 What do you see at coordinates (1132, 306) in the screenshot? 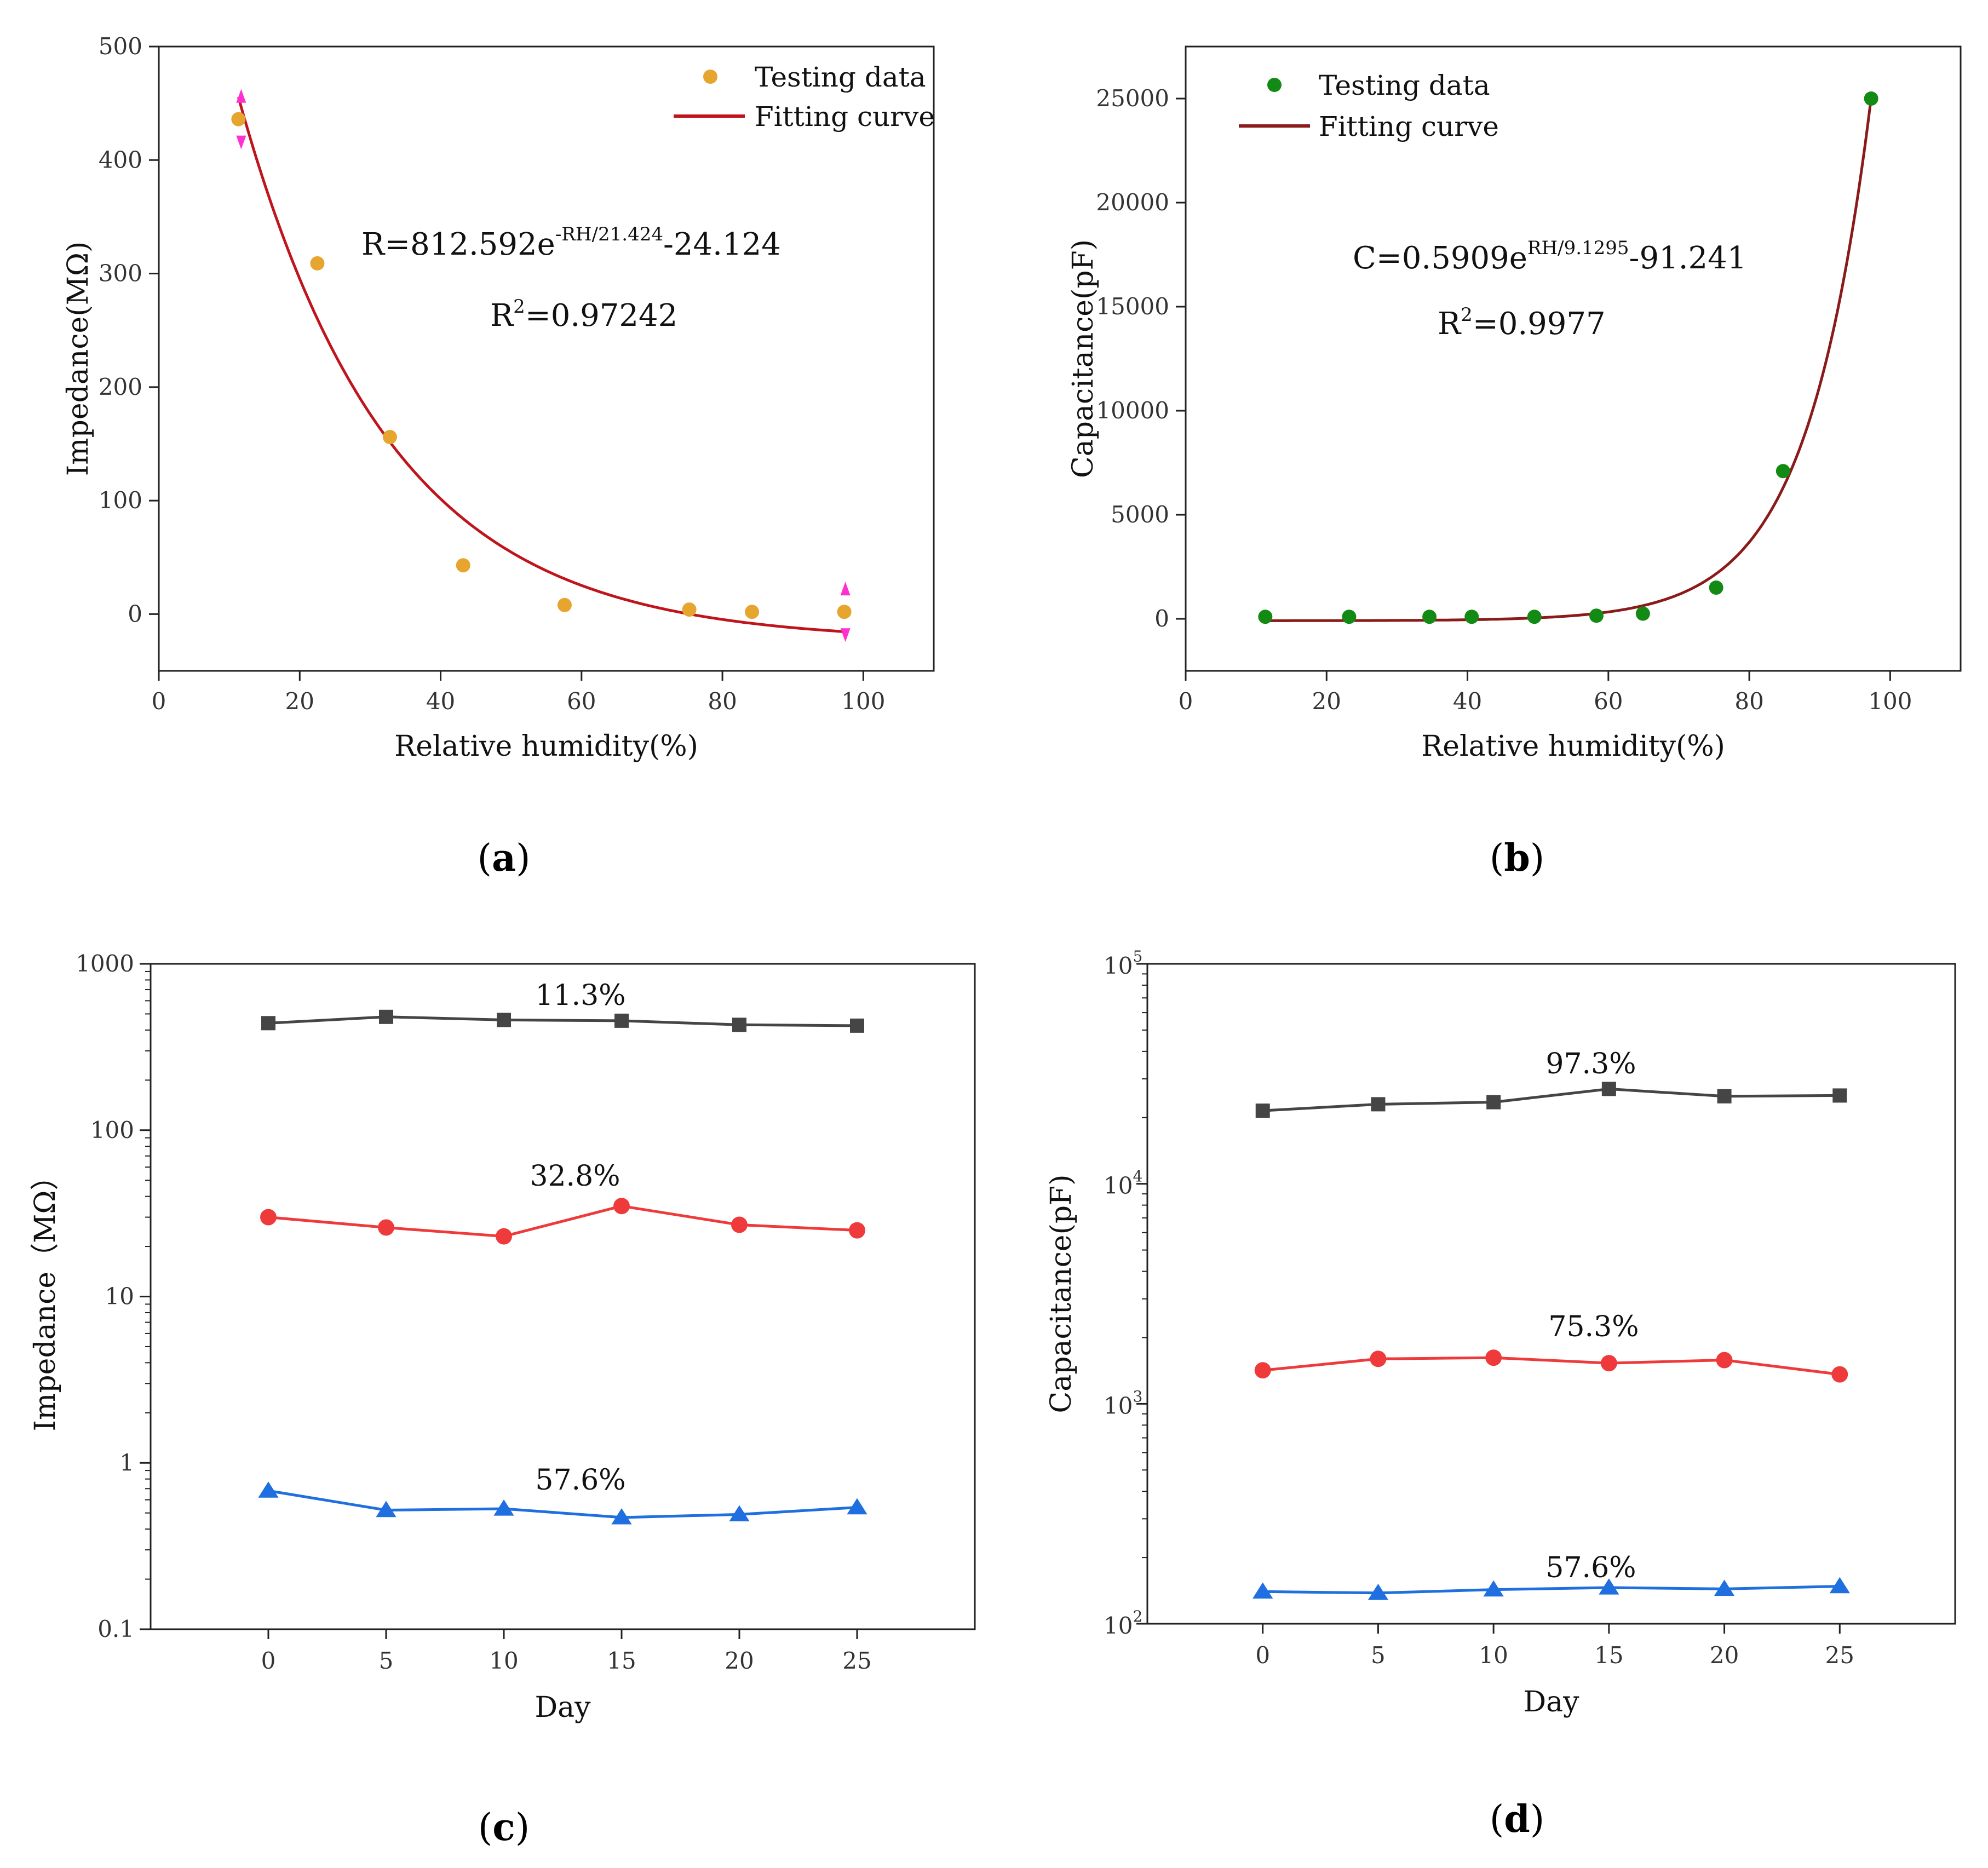
I see `y-tick-label: 15000` at bounding box center [1132, 306].